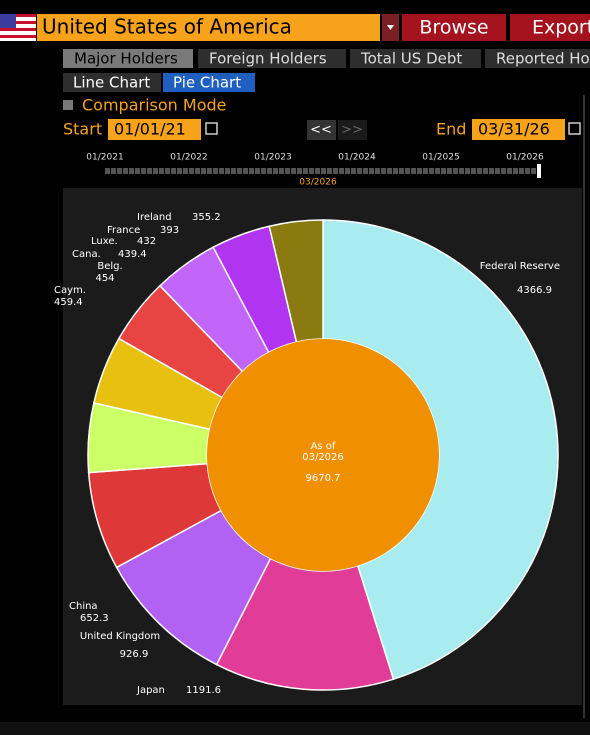  I want to click on center-total: 9670.7, so click(323, 478).